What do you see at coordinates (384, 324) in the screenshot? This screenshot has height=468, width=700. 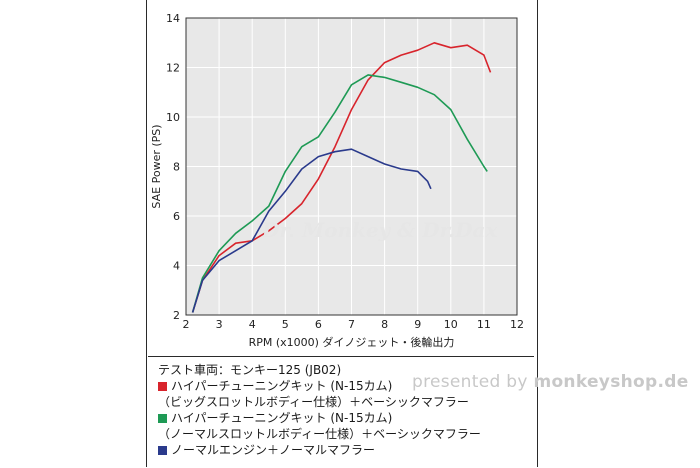 I see `x-tick-label: 8` at bounding box center [384, 324].